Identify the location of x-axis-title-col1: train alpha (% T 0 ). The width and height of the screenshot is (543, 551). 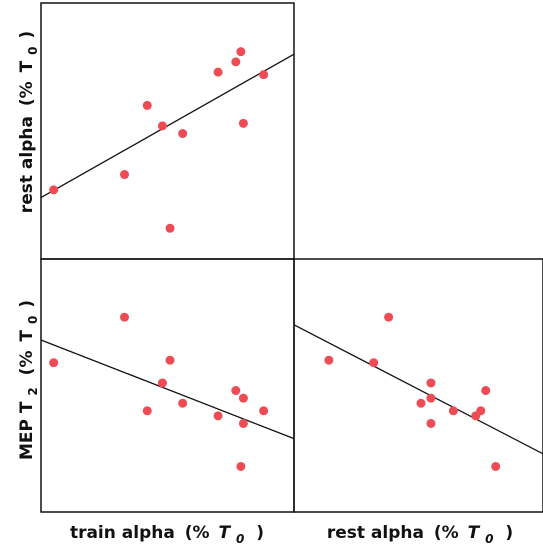
(167, 535).